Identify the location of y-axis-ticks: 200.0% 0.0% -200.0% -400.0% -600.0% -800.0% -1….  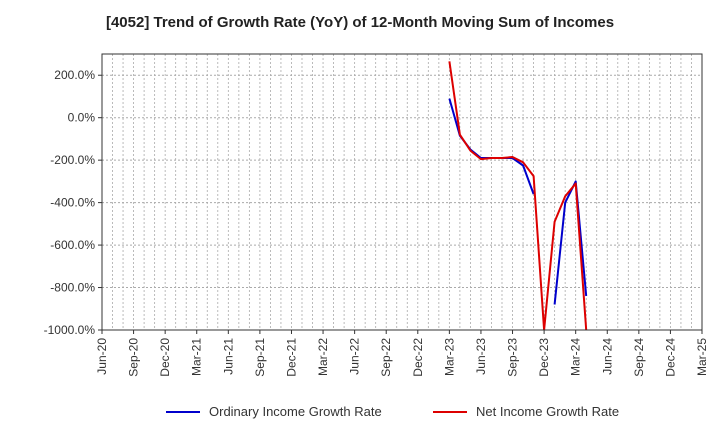
(73, 202).